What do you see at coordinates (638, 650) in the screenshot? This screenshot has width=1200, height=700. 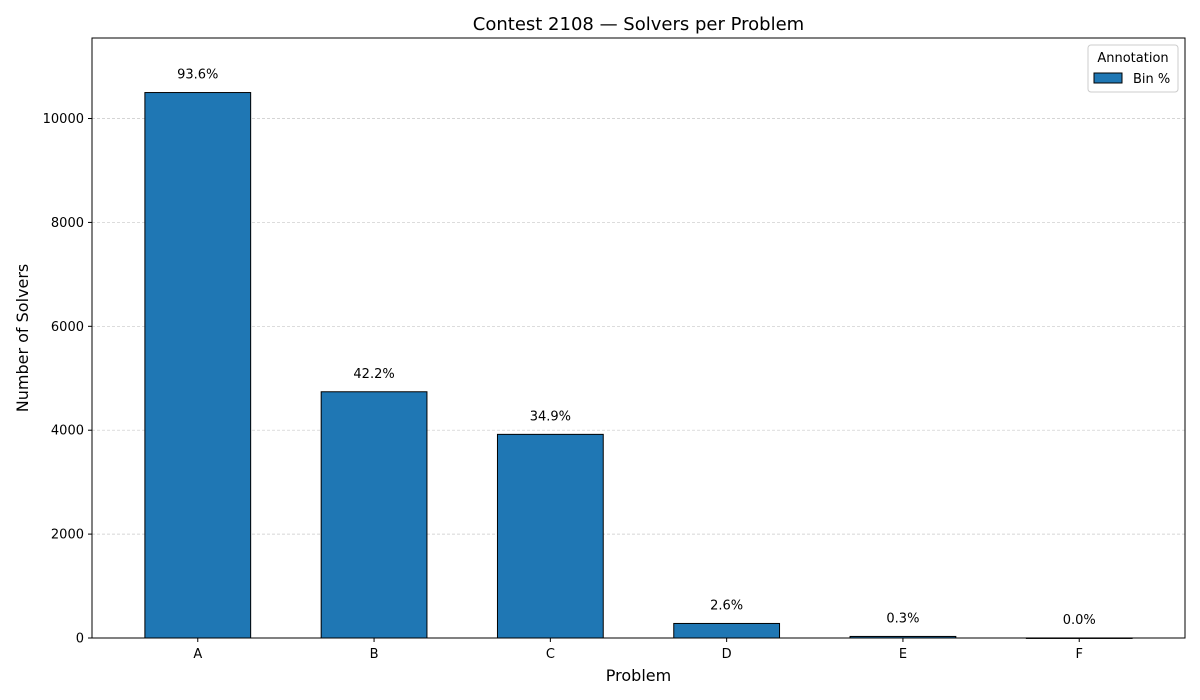 I see `x-axis-ticks: A B C D E F` at bounding box center [638, 650].